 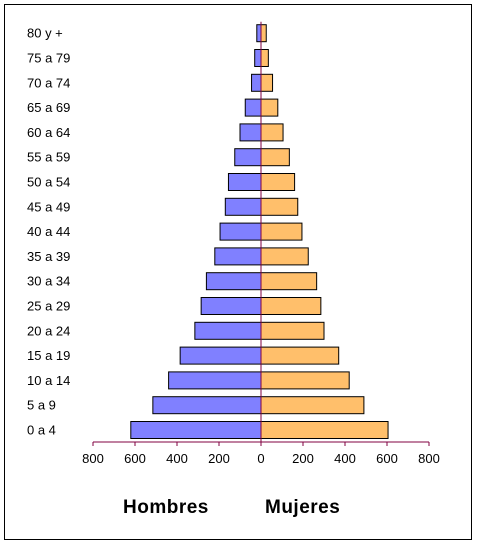 What do you see at coordinates (48, 132) in the screenshot?
I see `age-label-60-a-64: 60 a 64` at bounding box center [48, 132].